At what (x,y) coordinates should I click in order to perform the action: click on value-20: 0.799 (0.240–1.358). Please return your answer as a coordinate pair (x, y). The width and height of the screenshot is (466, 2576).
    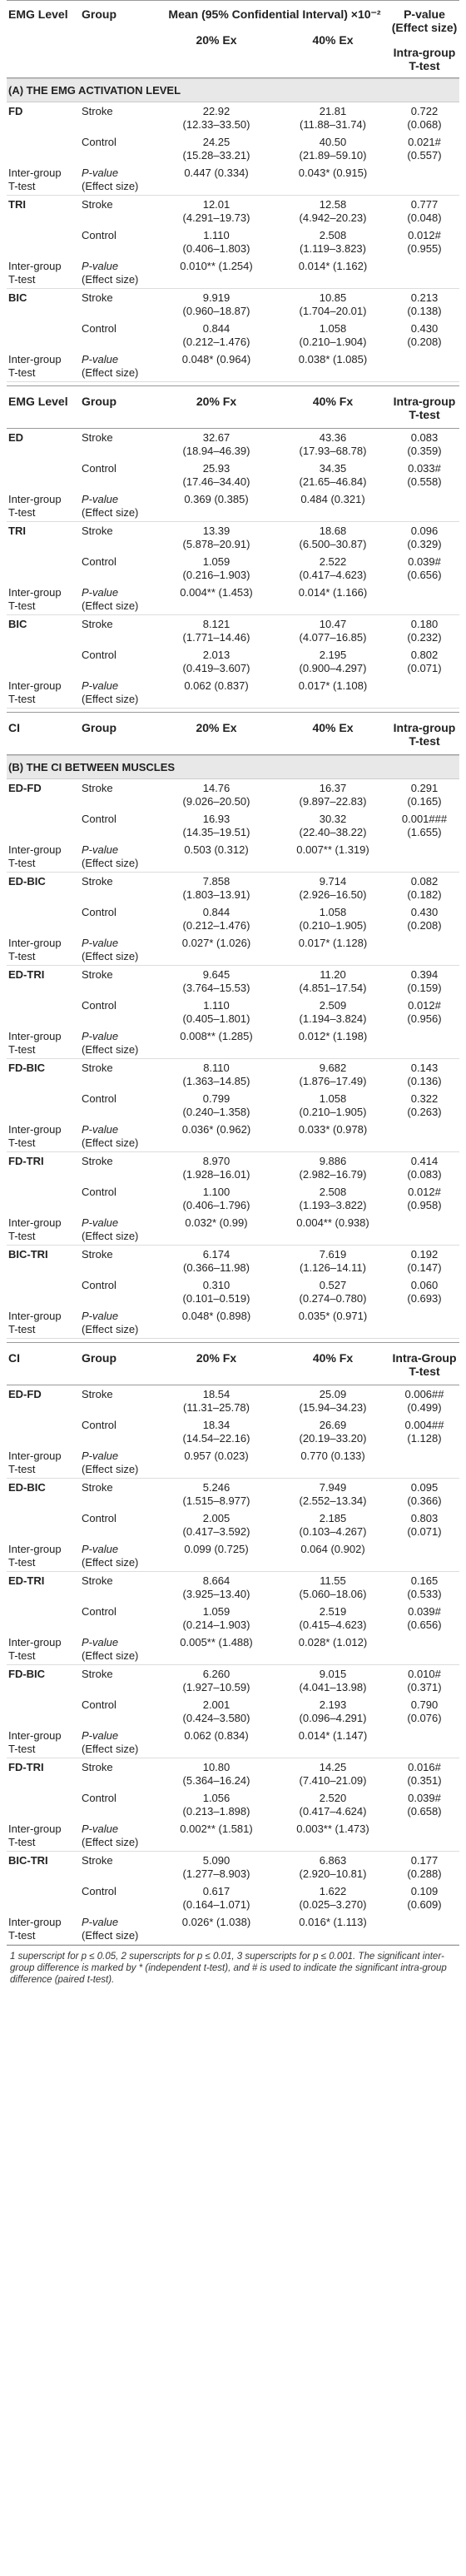
    Looking at the image, I should click on (217, 1105).